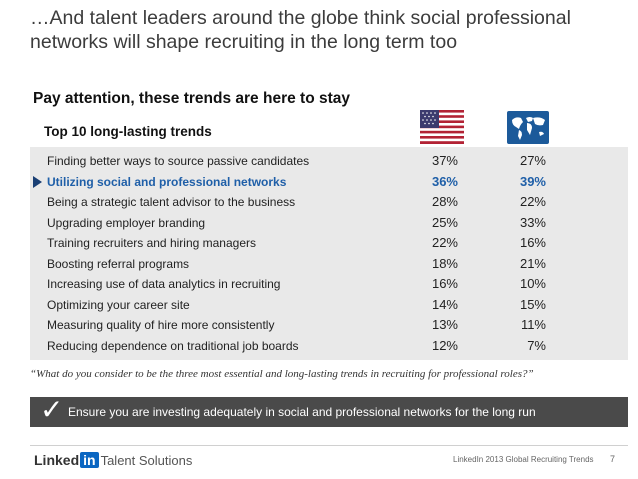 The width and height of the screenshot is (638, 479). What do you see at coordinates (89, 460) in the screenshot?
I see `logo-in-badge: in` at bounding box center [89, 460].